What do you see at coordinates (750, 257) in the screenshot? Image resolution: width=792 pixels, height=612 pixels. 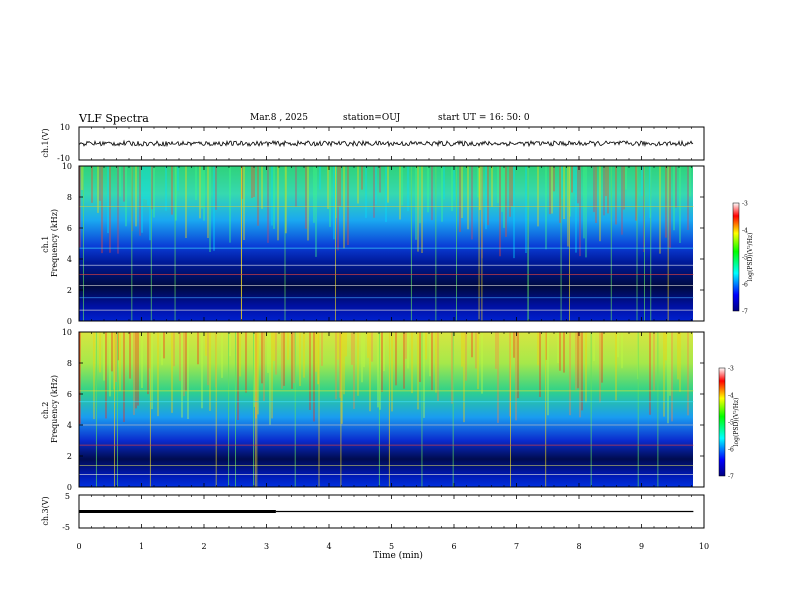 I see `ch1-colorbar-label: log(PSD)(V²/Hz)` at bounding box center [750, 257].